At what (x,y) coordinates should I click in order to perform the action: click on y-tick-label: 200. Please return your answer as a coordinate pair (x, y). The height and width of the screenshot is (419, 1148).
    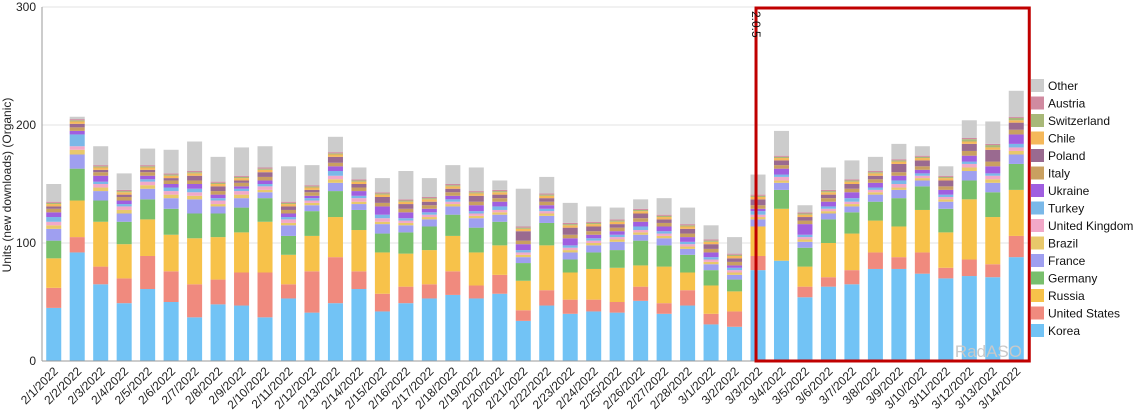
    Looking at the image, I should click on (26, 125).